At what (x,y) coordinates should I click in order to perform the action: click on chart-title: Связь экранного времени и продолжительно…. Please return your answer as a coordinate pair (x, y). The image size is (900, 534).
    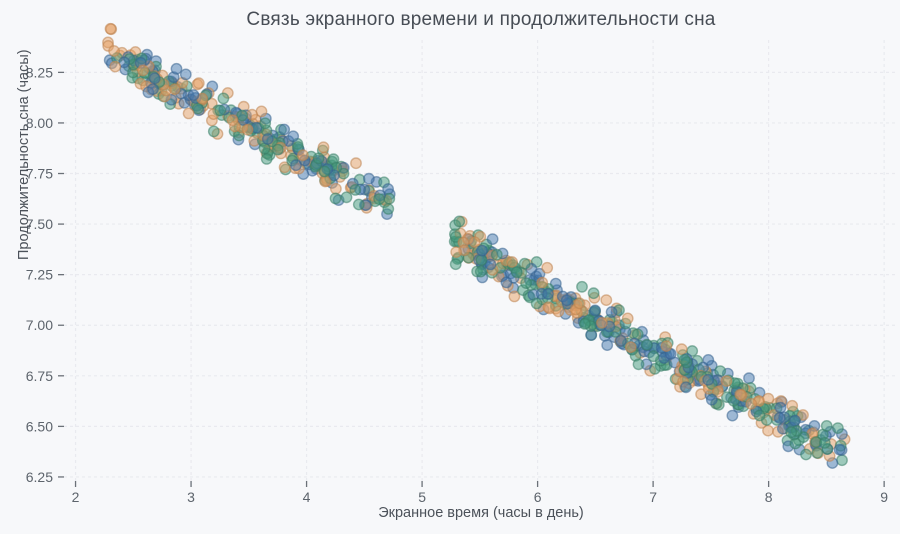
    Looking at the image, I should click on (481, 19).